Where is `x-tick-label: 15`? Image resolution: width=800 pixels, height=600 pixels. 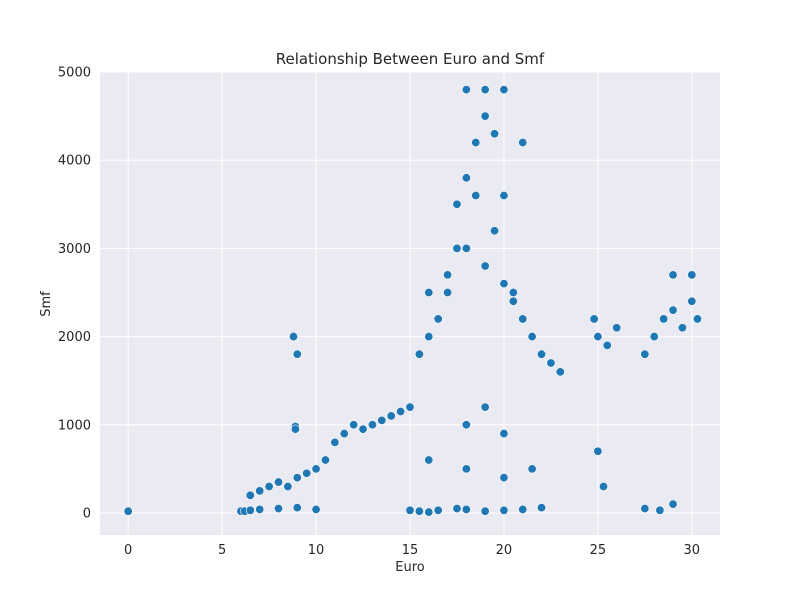
x-tick-label: 15 is located at coordinates (410, 550).